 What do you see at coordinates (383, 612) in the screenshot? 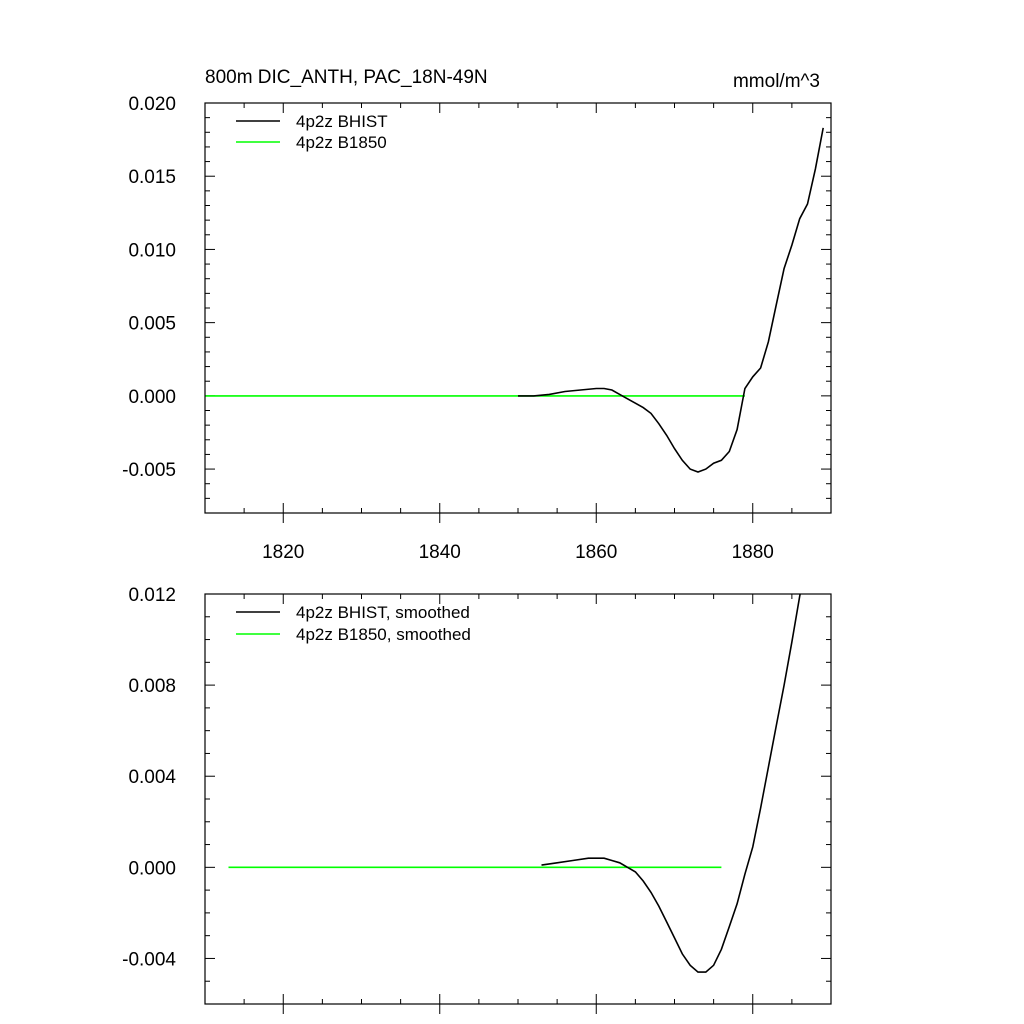
I see `legend-label-bhist-smoothed: 4p2z BHIST, smoothed` at bounding box center [383, 612].